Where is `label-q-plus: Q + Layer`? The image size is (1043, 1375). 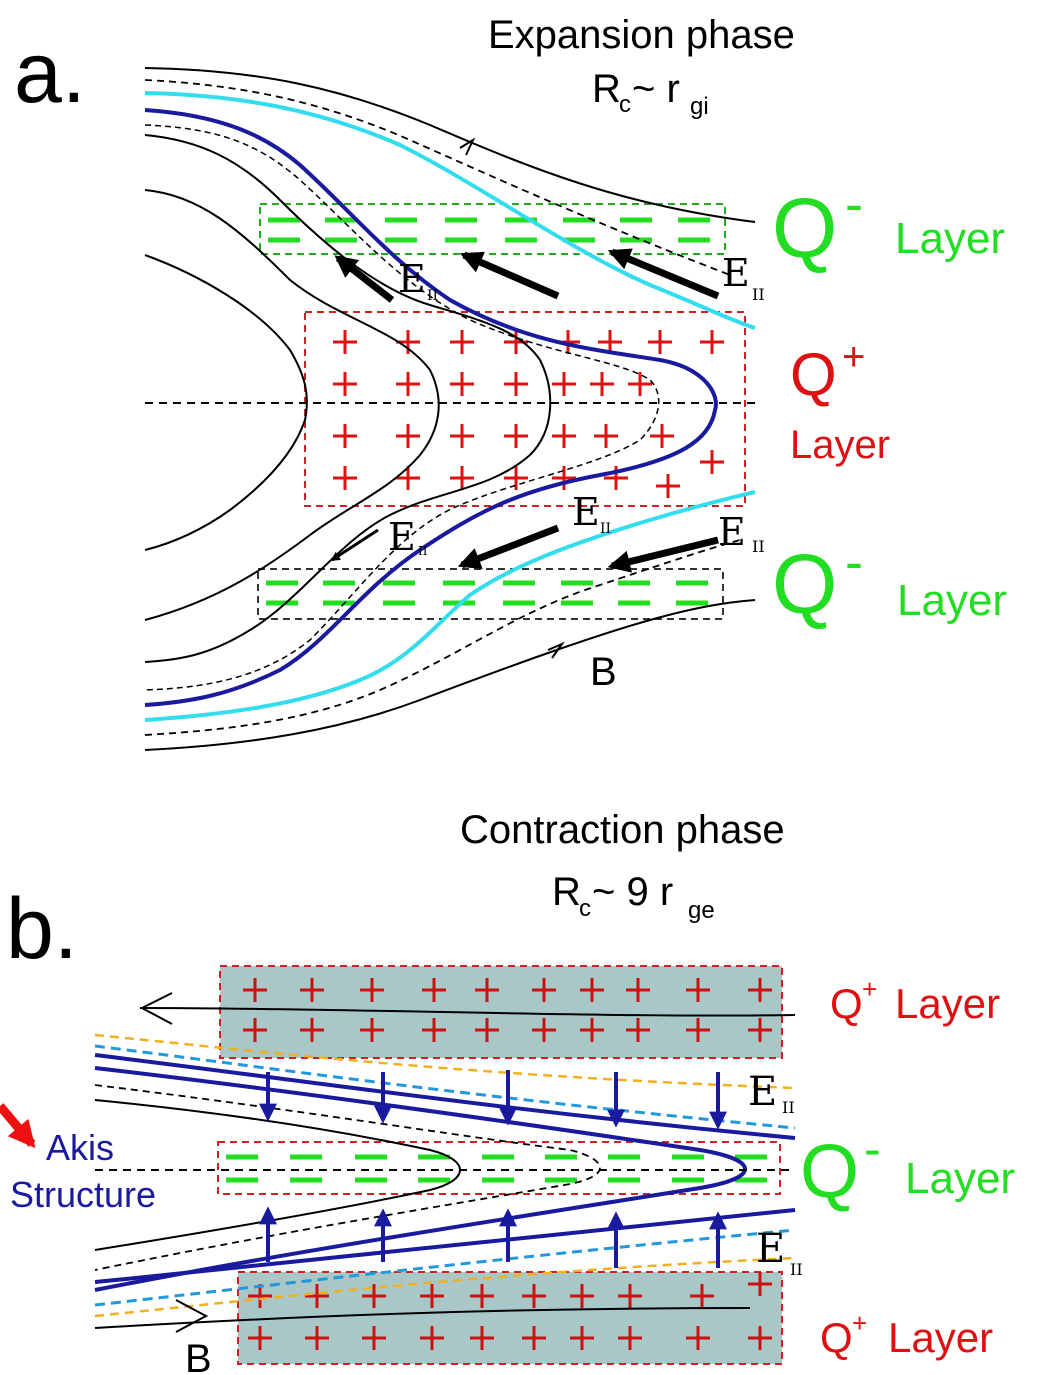 label-q-plus: Q + Layer is located at coordinates (840, 401).